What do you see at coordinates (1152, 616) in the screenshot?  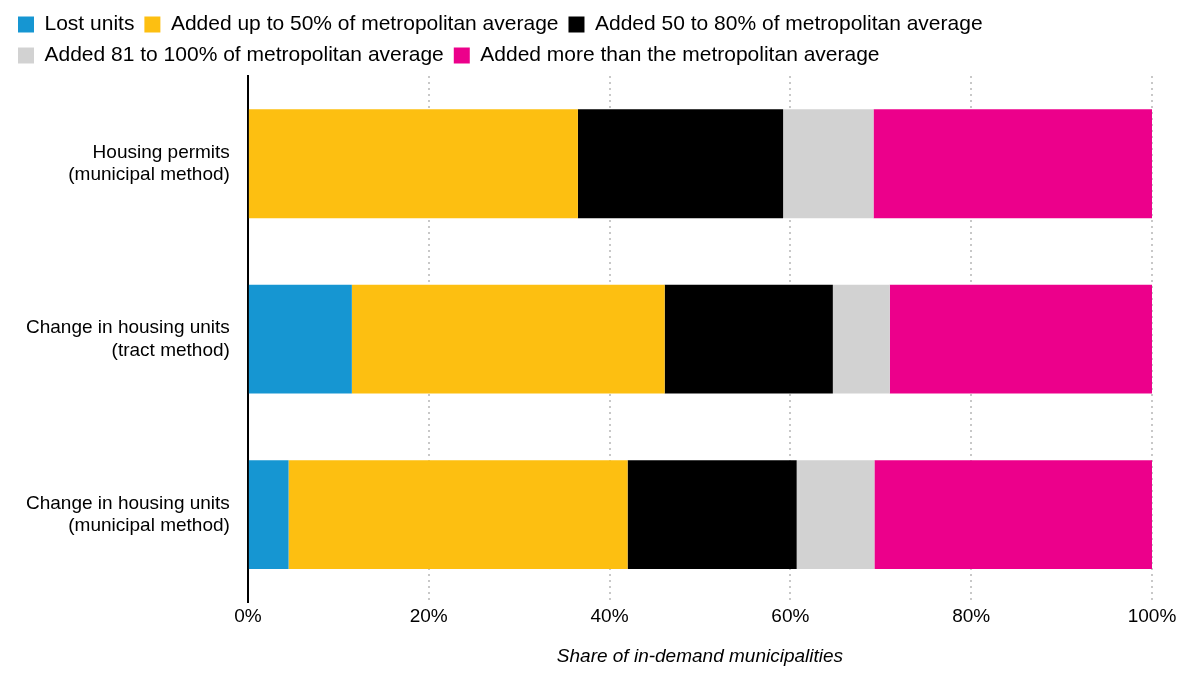 I see `x-tick-label: 100%` at bounding box center [1152, 616].